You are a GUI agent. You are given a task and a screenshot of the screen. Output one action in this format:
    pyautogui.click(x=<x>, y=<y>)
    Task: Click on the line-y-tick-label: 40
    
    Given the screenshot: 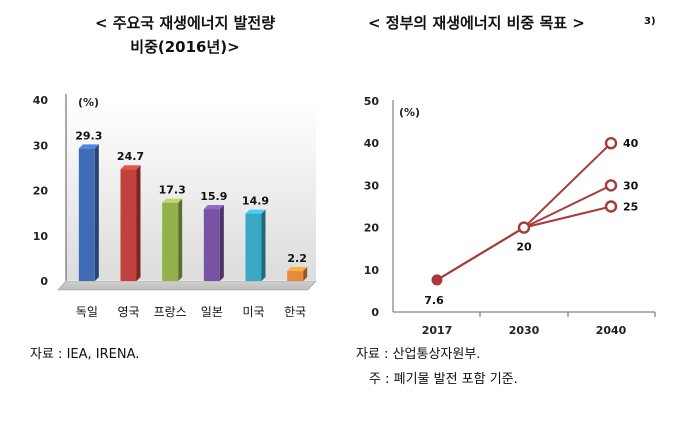 What is the action you would take?
    pyautogui.click(x=372, y=143)
    